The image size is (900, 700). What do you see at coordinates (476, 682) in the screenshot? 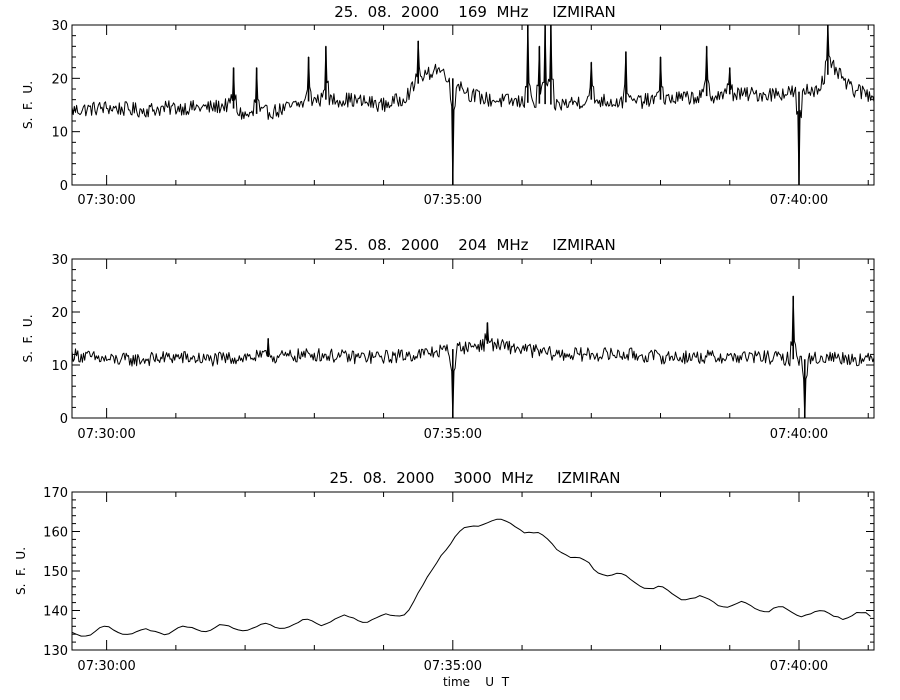
I see `x-axis-label: time U T` at bounding box center [476, 682].